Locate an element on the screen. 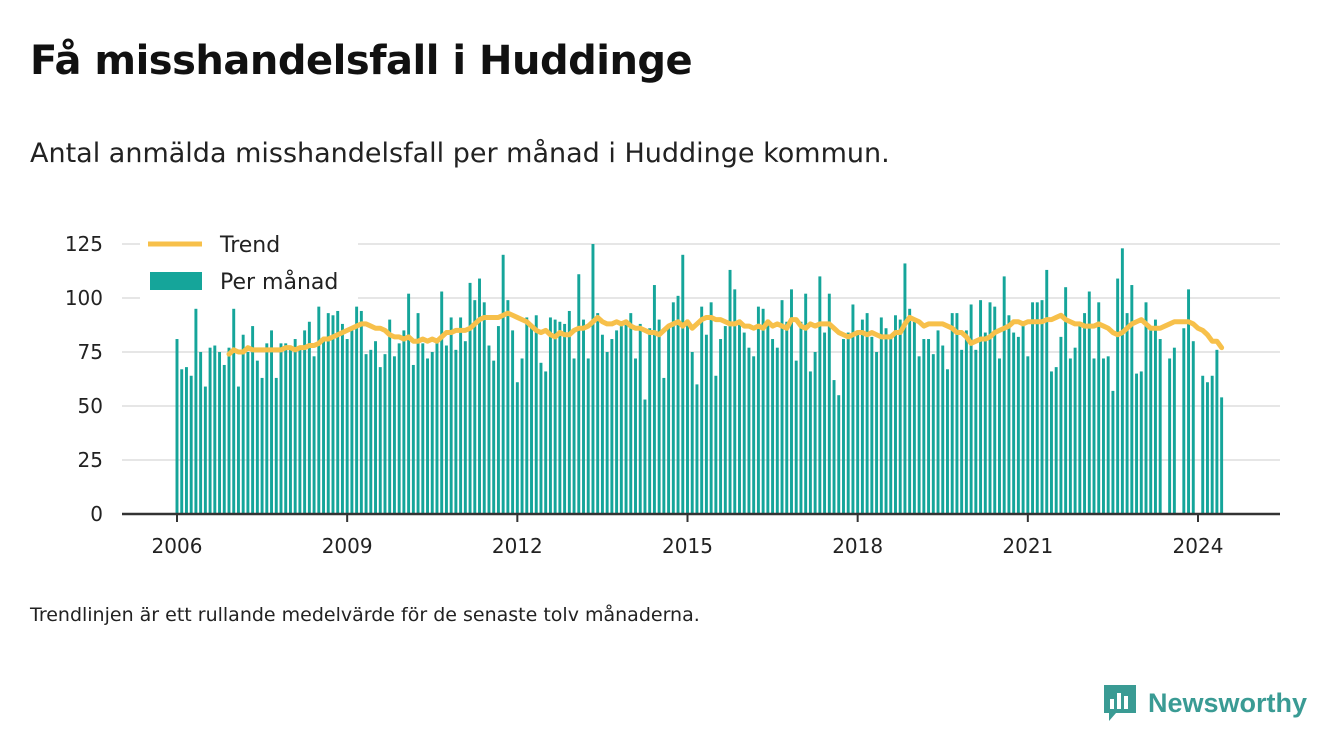 The width and height of the screenshot is (1340, 753). brand: Newsworthy is located at coordinates (1204, 703).